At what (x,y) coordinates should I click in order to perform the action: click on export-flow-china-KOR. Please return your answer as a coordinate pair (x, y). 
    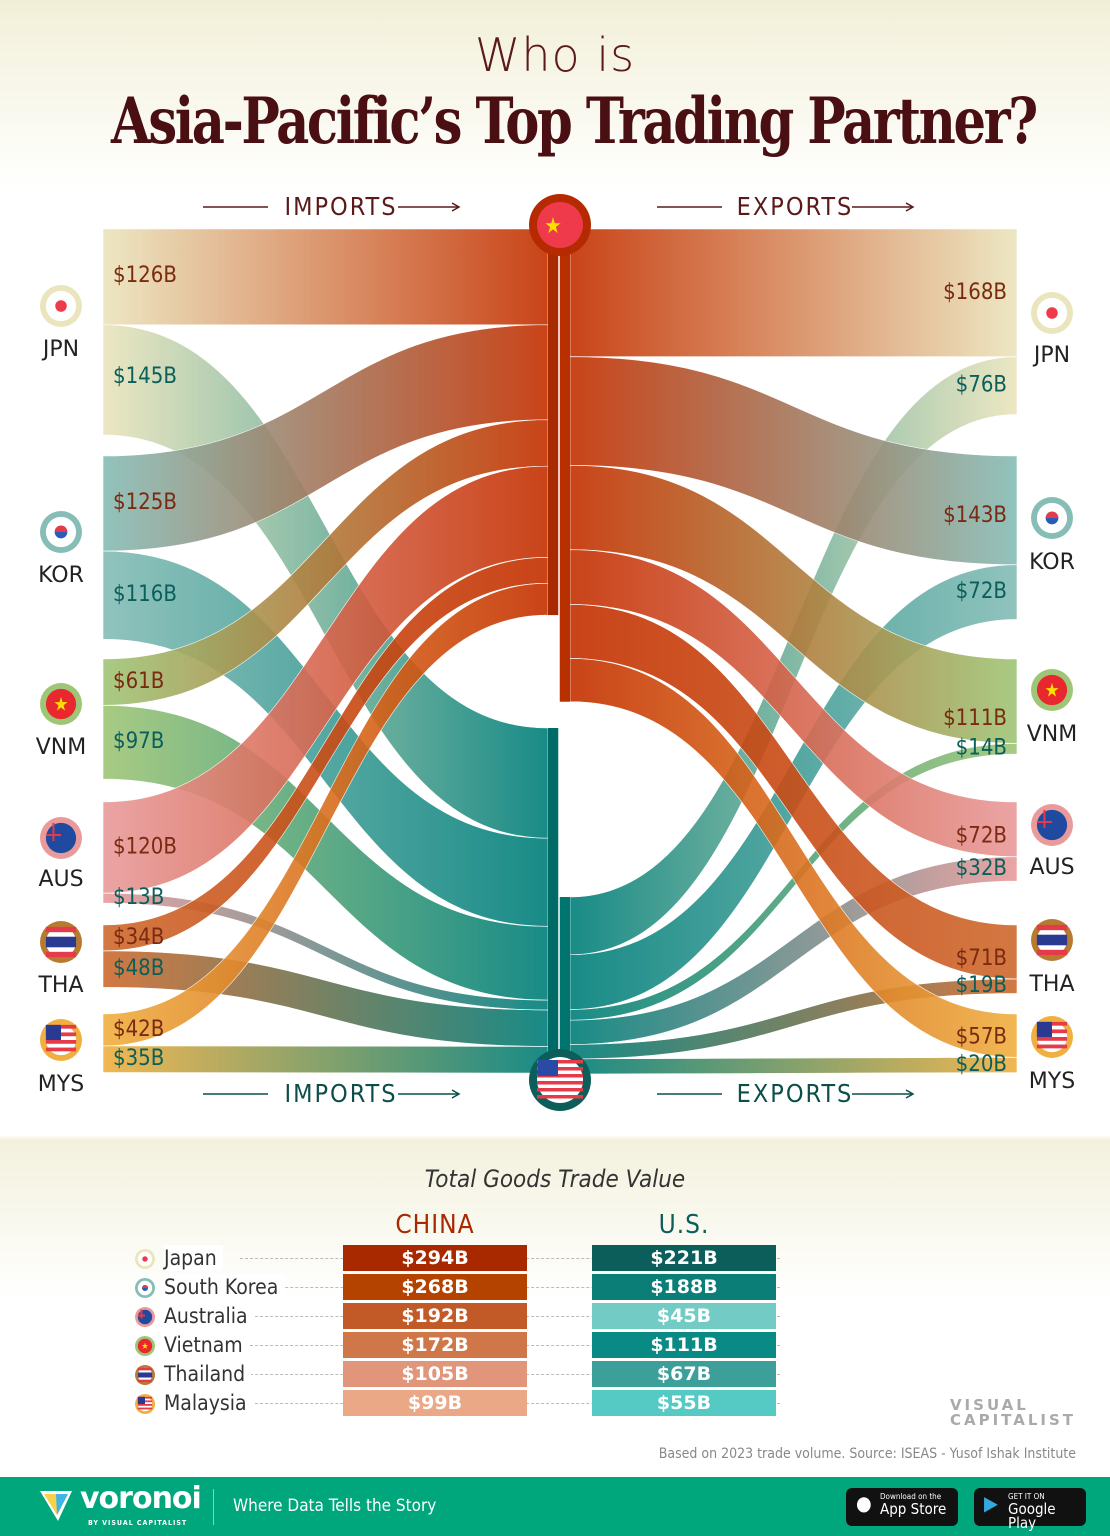
    Looking at the image, I should click on (793, 460).